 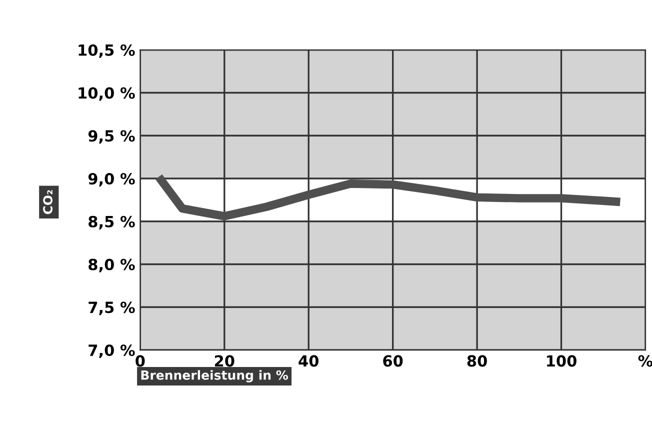 What do you see at coordinates (111, 137) in the screenshot?
I see `y-tick-label: 9,5 %` at bounding box center [111, 137].